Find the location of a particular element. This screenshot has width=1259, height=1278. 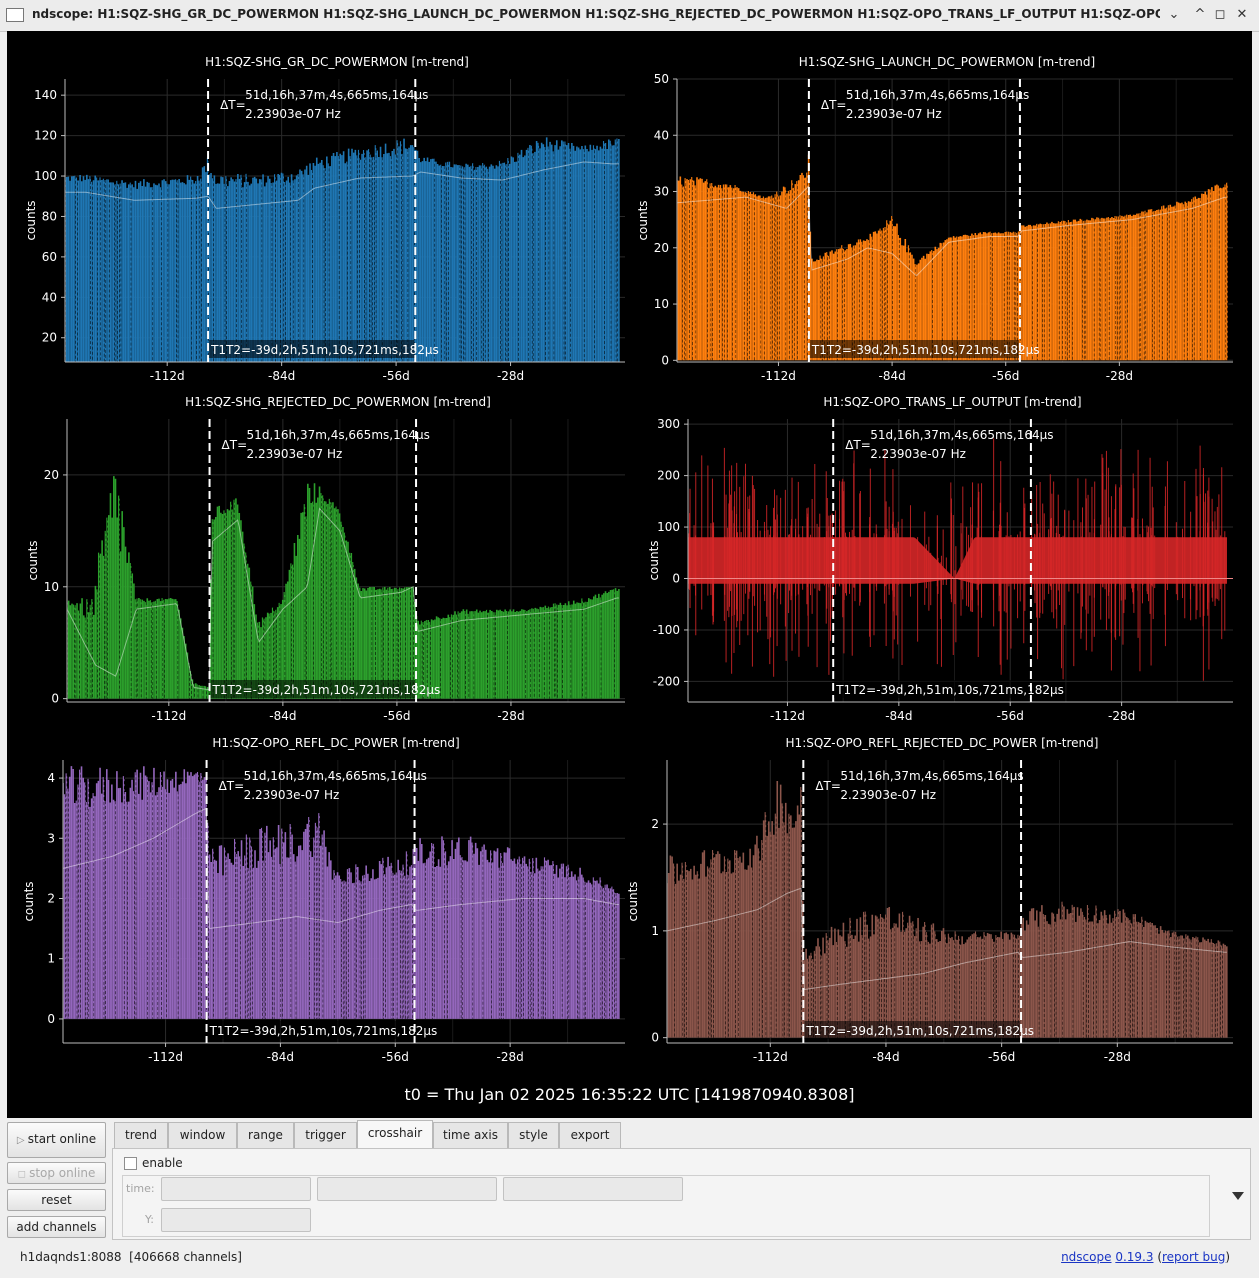

delta-t-value: 51d,16h,37m,4s,665ms,164μs is located at coordinates (961, 435).